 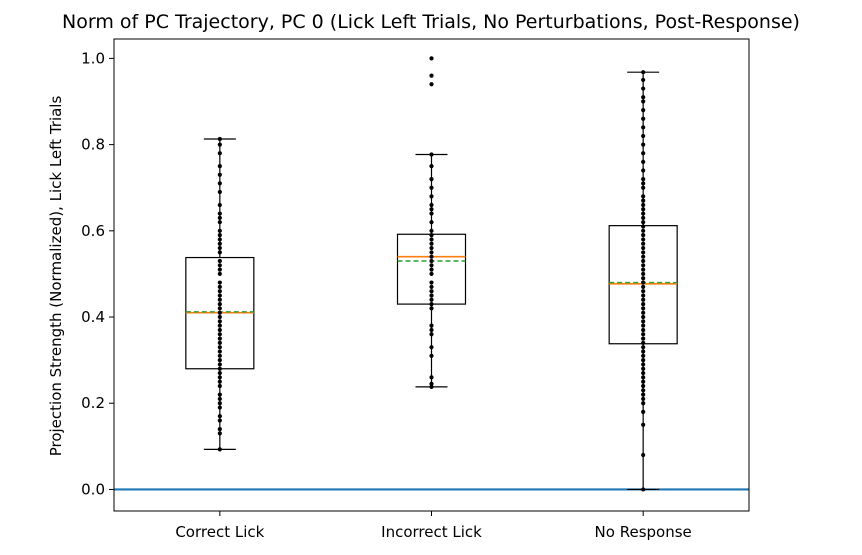 I want to click on y-tick-label: 0.8, so click(x=93, y=145).